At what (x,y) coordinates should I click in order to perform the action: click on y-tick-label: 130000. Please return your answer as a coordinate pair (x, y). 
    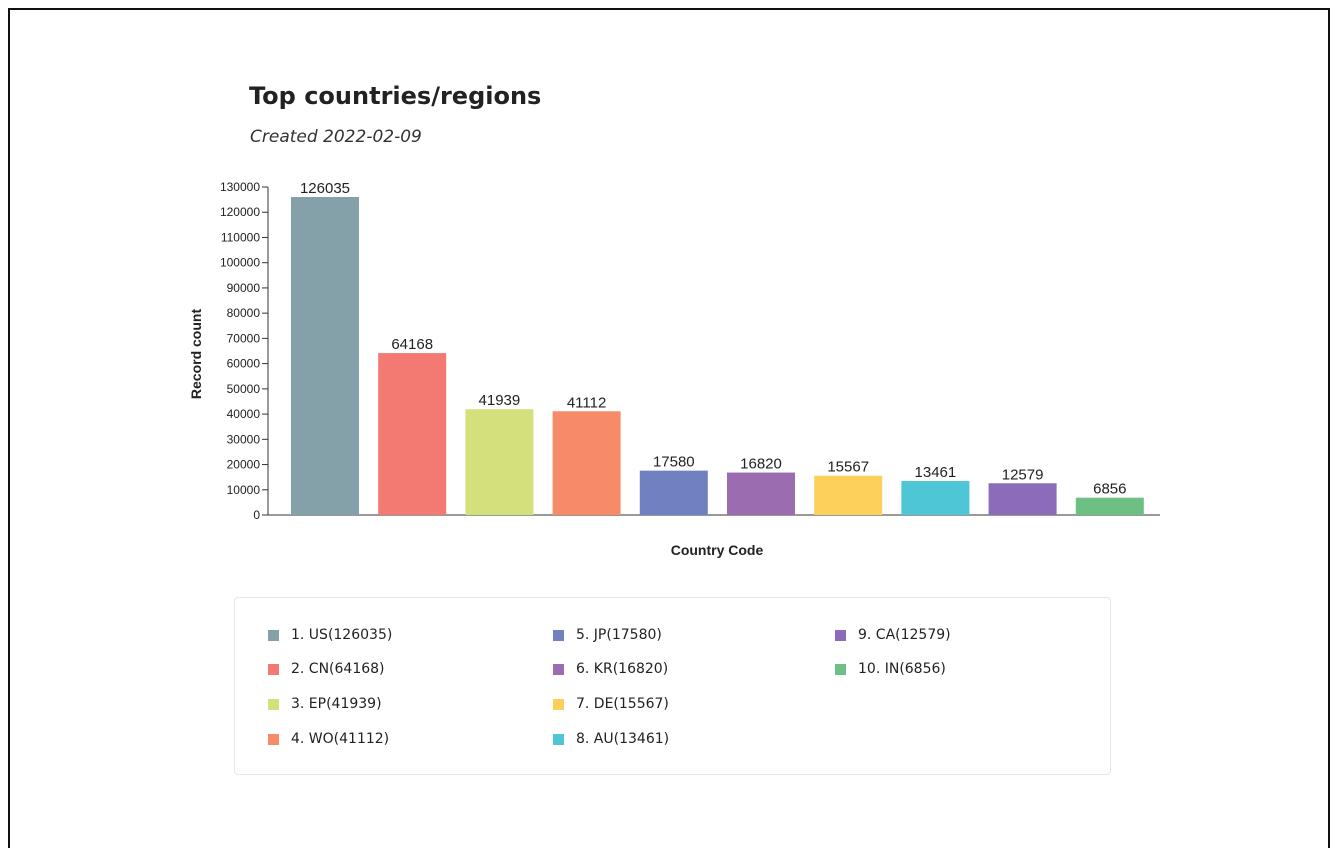
    Looking at the image, I should click on (240, 187).